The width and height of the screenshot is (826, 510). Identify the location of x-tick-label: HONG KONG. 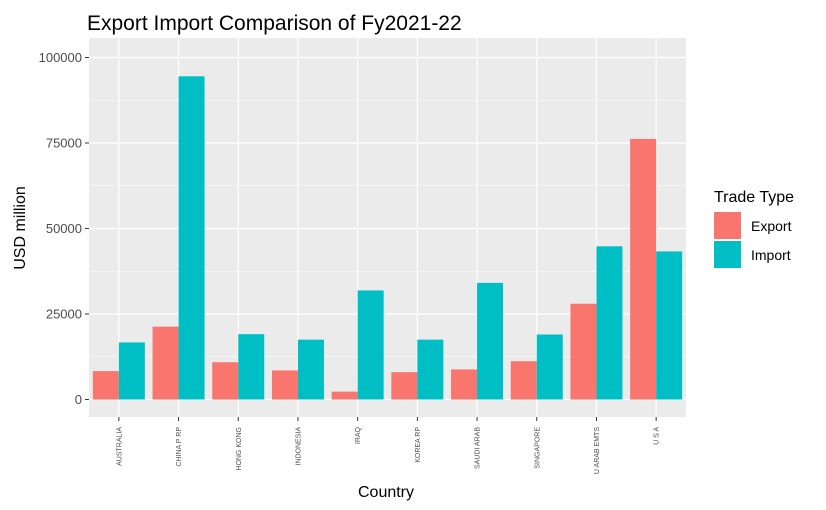
(239, 449).